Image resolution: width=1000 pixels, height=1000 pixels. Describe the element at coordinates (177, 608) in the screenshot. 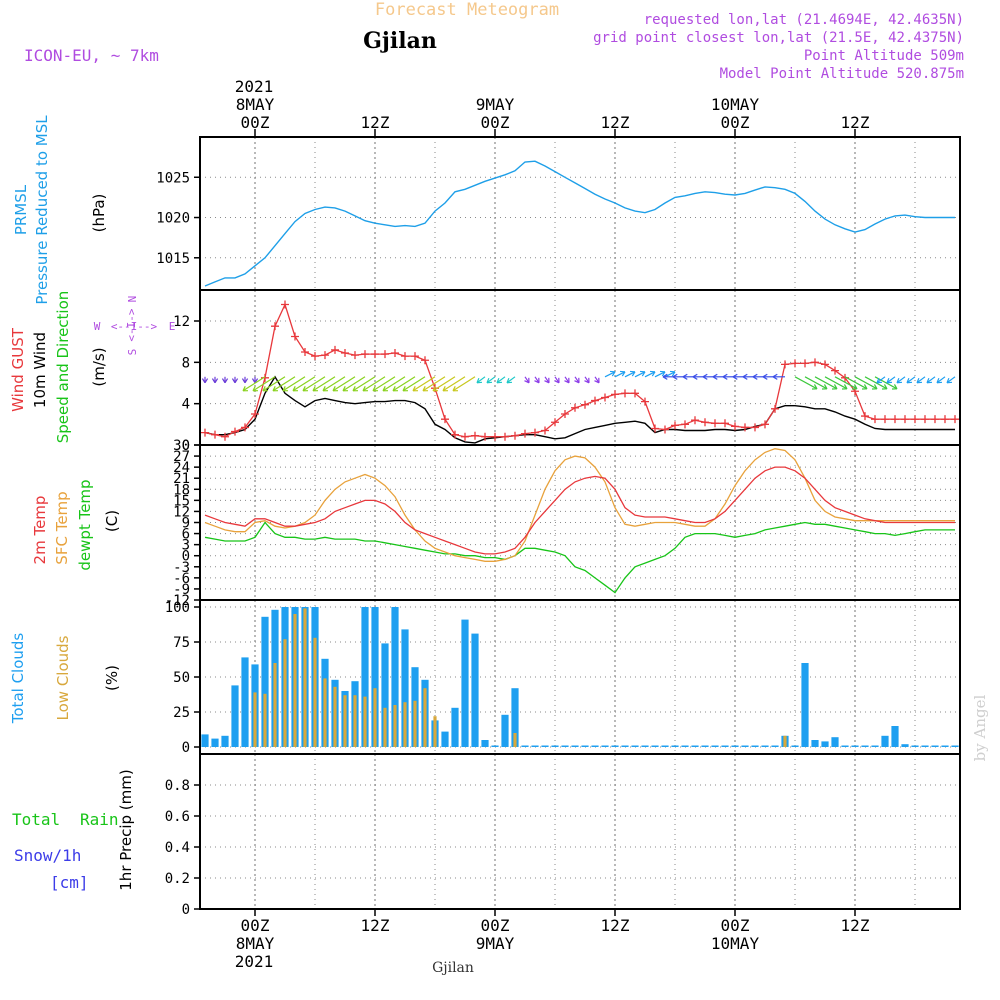

I see `clouds-tick-label: 100` at that location.